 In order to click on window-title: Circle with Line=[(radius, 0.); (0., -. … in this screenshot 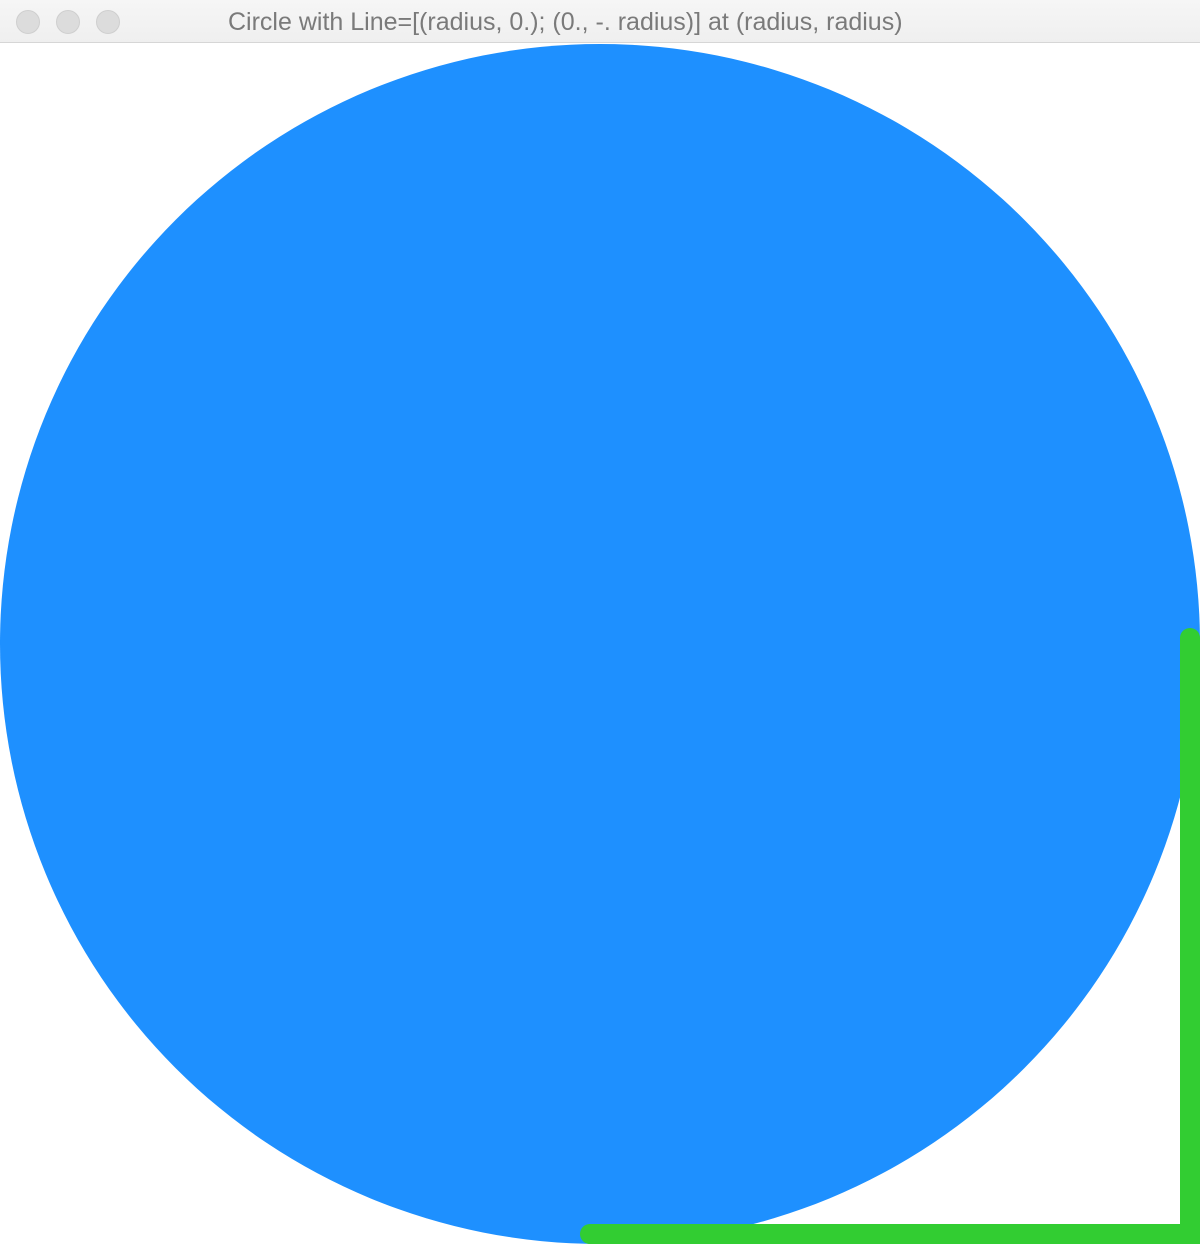, I will do `click(565, 22)`.